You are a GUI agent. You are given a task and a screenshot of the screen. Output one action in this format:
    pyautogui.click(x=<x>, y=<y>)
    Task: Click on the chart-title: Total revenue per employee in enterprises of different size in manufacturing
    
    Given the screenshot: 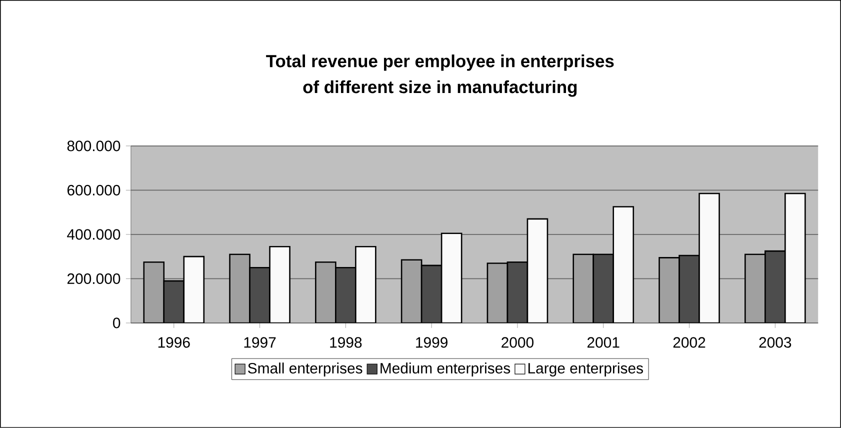 What is the action you would take?
    pyautogui.click(x=440, y=75)
    